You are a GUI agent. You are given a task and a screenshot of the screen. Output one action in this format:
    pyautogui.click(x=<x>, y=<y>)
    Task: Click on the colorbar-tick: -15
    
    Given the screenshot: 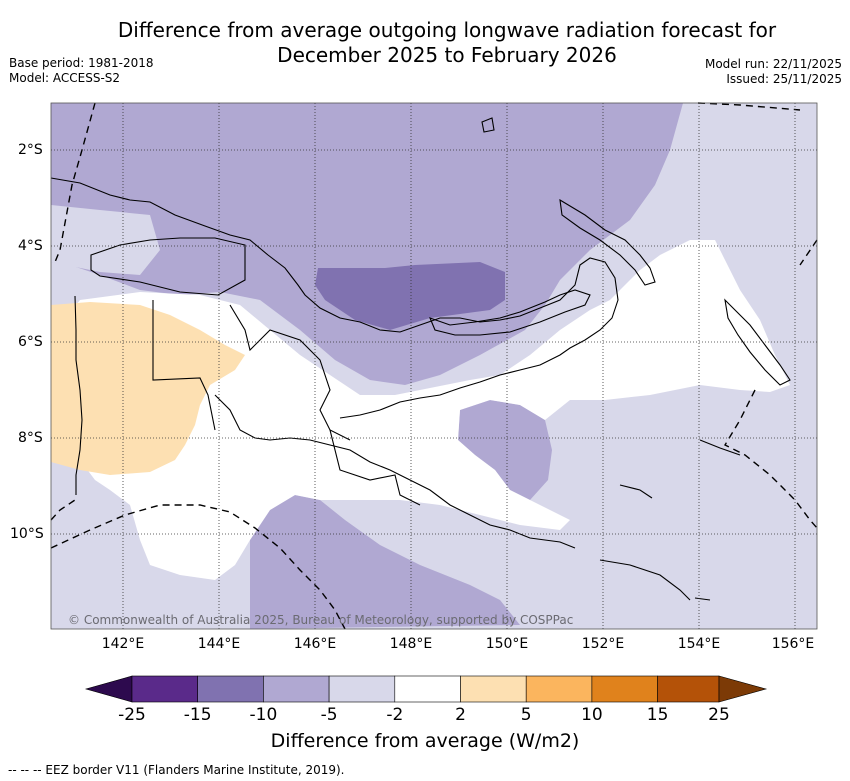 What is the action you would take?
    pyautogui.click(x=197, y=715)
    